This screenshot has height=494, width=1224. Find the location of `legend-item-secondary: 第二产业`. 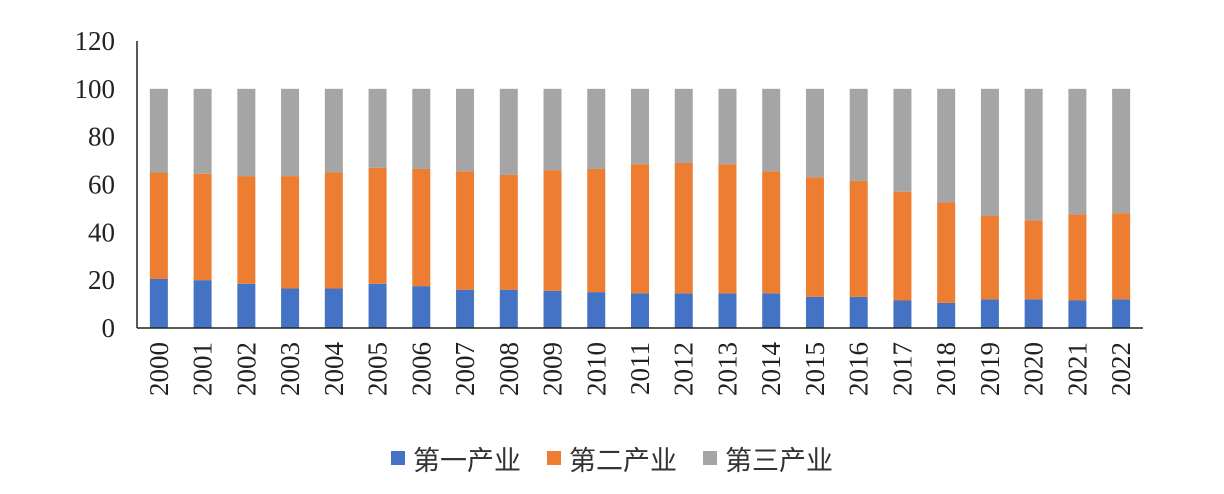

legend-item-secondary: 第二产业 is located at coordinates (612, 458).